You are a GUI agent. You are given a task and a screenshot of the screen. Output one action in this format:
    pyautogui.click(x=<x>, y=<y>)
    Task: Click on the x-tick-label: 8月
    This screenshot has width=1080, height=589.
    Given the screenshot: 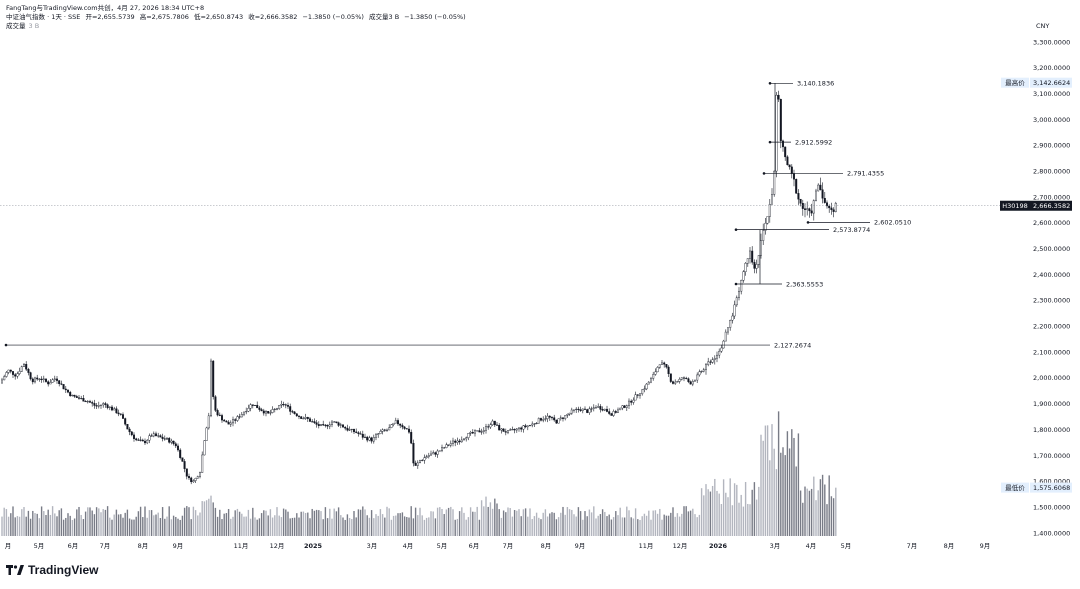 What is the action you would take?
    pyautogui.click(x=949, y=546)
    